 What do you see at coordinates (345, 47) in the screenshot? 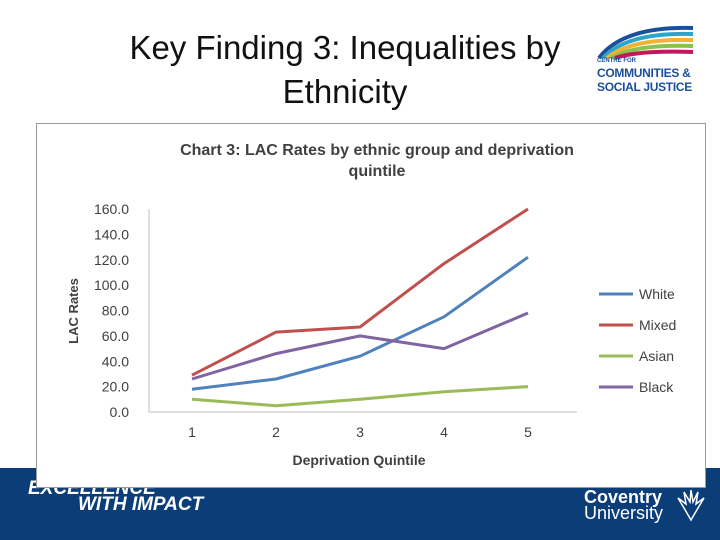
I see `slide-title-line-1: Key Finding 3: Inequalities by` at bounding box center [345, 47].